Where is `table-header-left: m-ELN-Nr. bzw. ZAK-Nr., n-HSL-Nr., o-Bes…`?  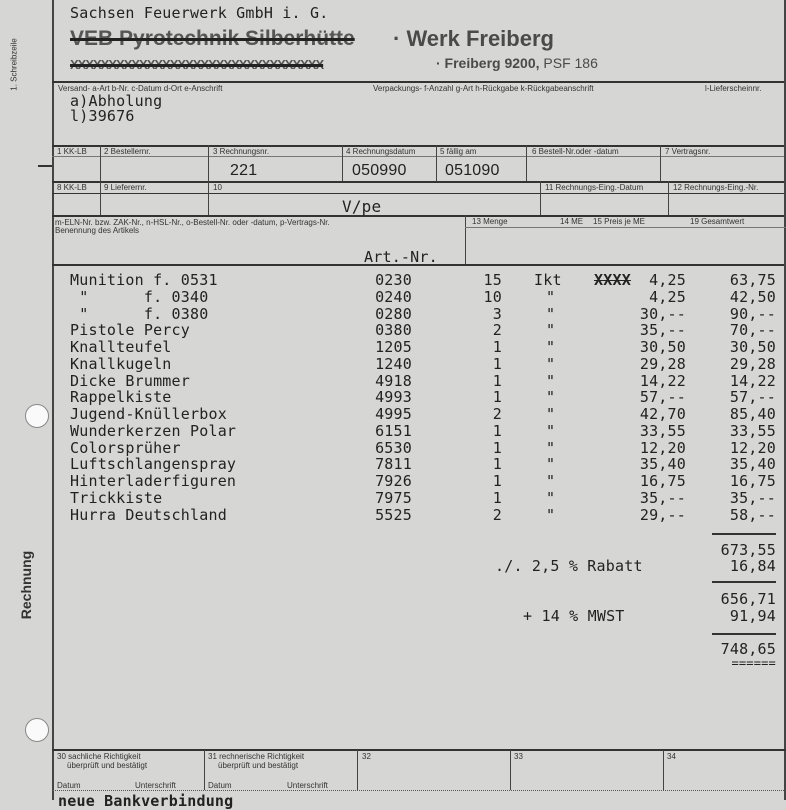 table-header-left: m-ELN-Nr. bzw. ZAK-Nr., n-HSL-Nr., o-Bes… is located at coordinates (192, 222).